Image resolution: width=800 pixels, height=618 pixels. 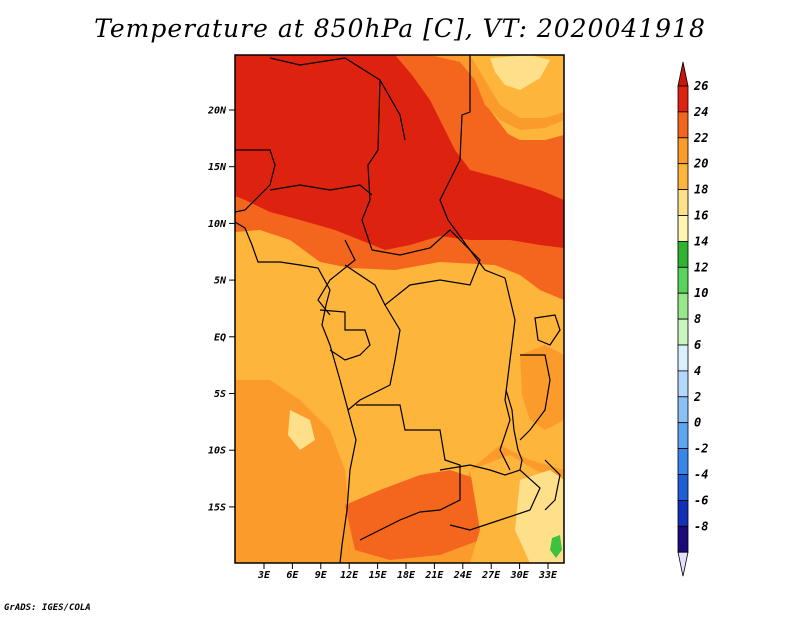 What do you see at coordinates (697, 345) in the screenshot?
I see `colorbar-label: 6` at bounding box center [697, 345].